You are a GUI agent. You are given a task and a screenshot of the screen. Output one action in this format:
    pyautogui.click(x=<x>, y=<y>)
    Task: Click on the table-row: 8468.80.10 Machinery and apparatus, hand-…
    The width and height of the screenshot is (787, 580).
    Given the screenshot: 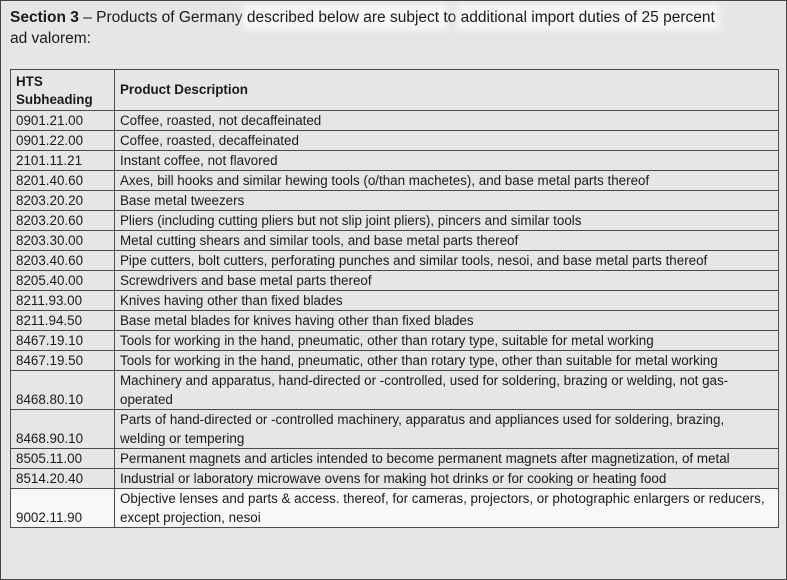 What is the action you would take?
    pyautogui.click(x=394, y=390)
    